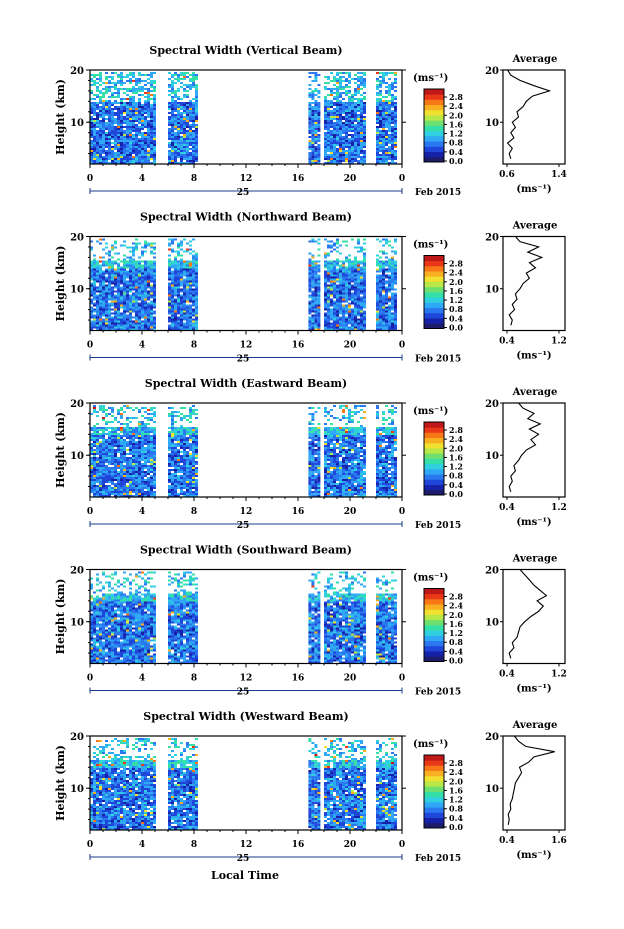  I want to click on colorbar-tick: 2.8, so click(456, 763).